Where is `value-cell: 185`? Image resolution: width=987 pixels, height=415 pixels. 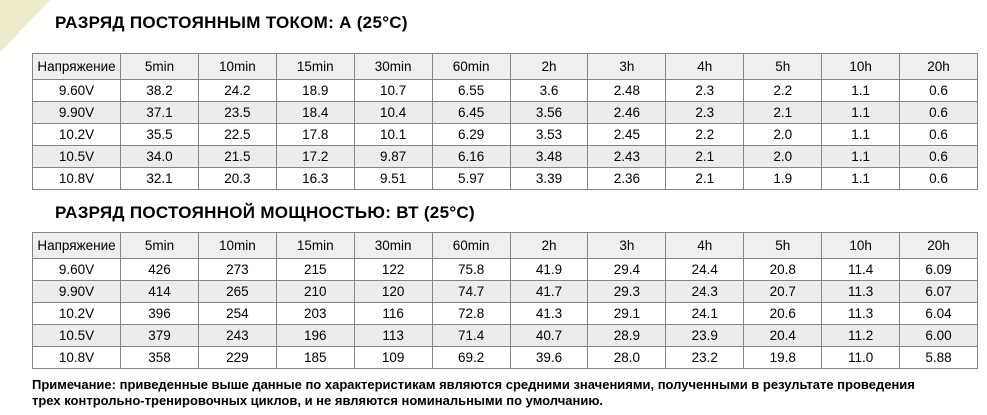 value-cell: 185 is located at coordinates (315, 357).